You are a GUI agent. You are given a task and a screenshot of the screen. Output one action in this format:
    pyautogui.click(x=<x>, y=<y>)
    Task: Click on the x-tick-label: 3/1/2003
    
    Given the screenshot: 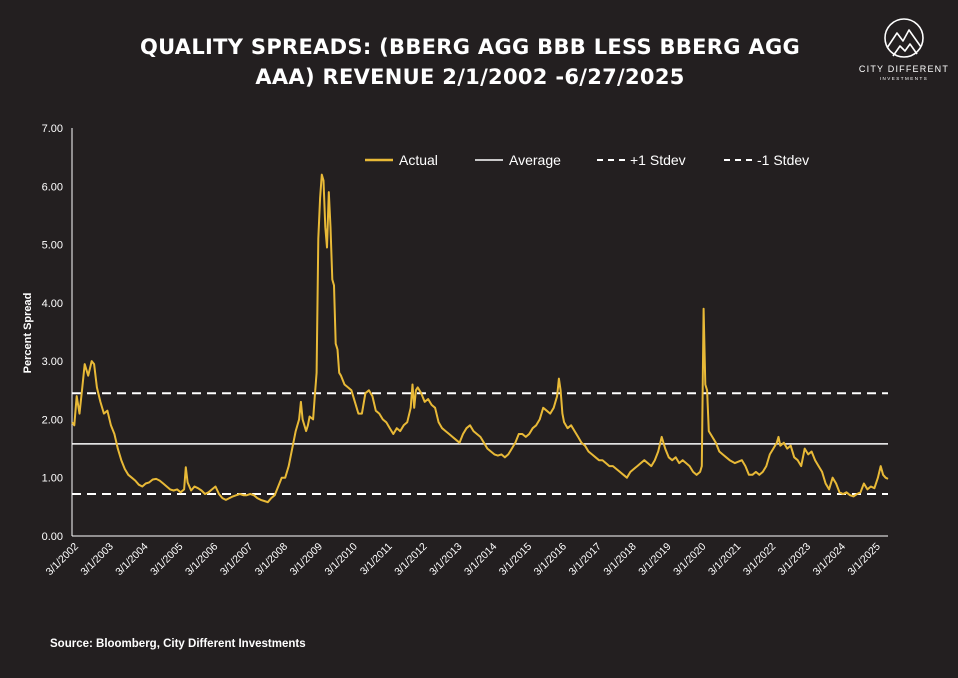 What is the action you would take?
    pyautogui.click(x=96, y=559)
    